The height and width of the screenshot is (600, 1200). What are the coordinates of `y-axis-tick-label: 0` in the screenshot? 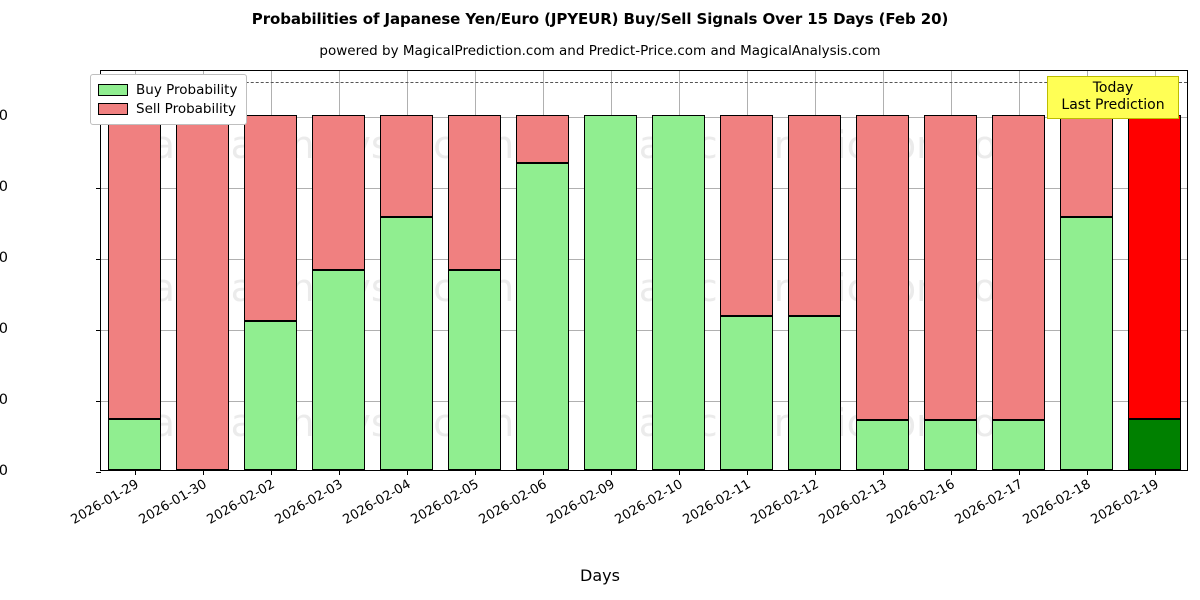 It's located at (4, 471).